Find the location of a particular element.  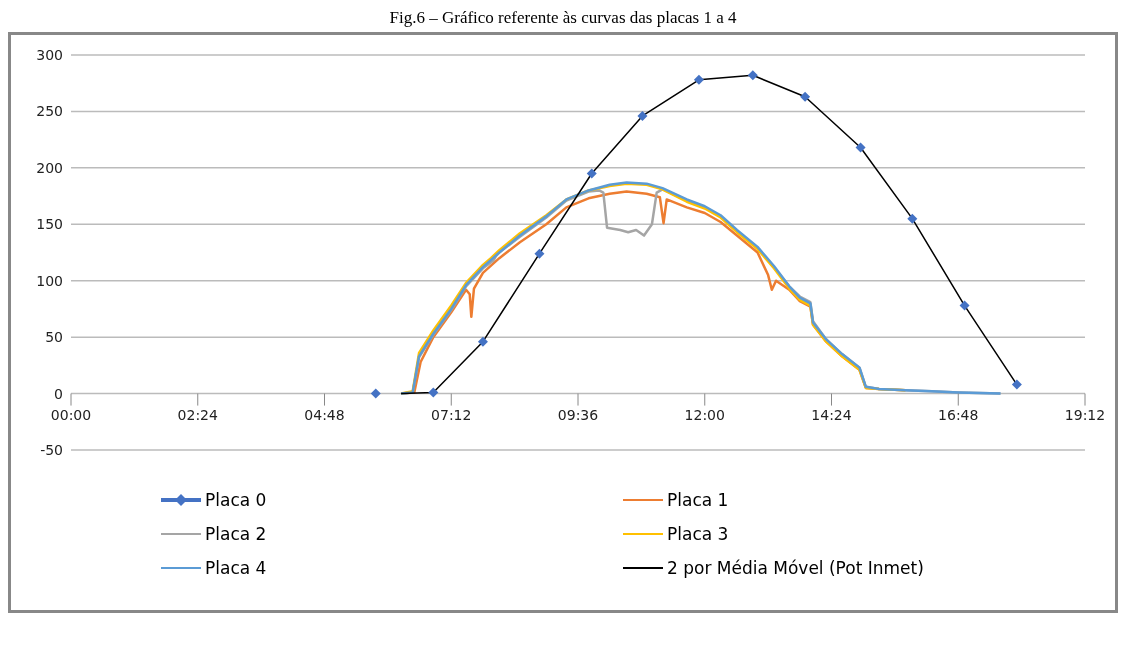

y-tick-label: 250 is located at coordinates (49, 111).